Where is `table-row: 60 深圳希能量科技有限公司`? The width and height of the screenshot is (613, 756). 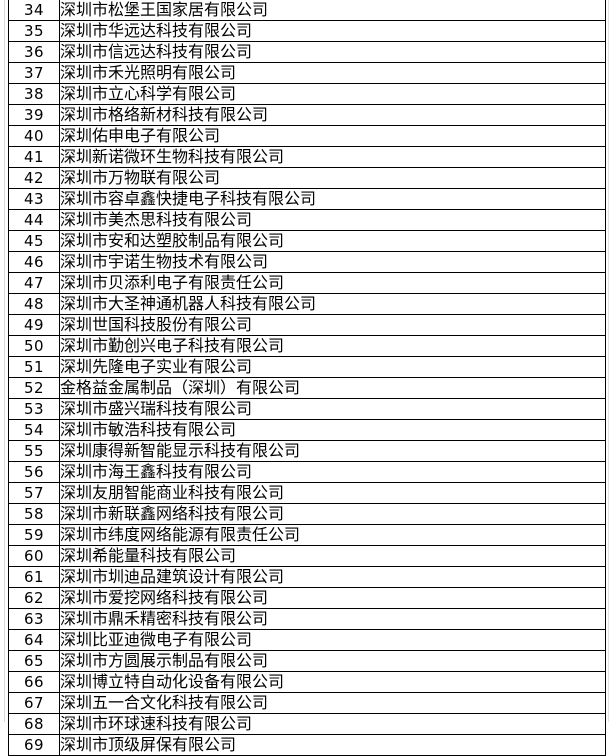 table-row: 60 深圳希能量科技有限公司 is located at coordinates (307, 556).